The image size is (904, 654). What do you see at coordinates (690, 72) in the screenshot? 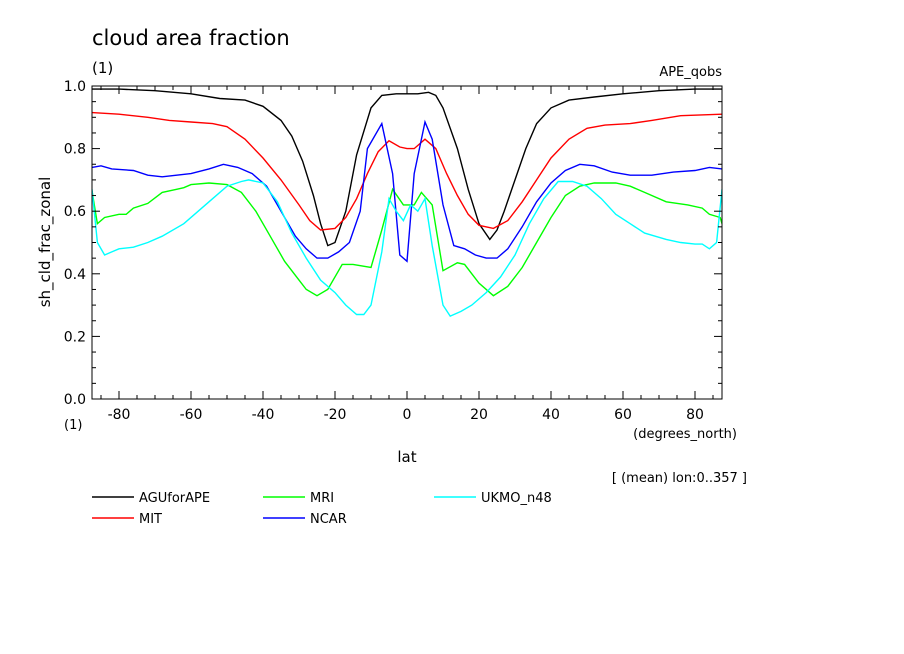
I see `dataset-label: APE_qobs` at bounding box center [690, 72].